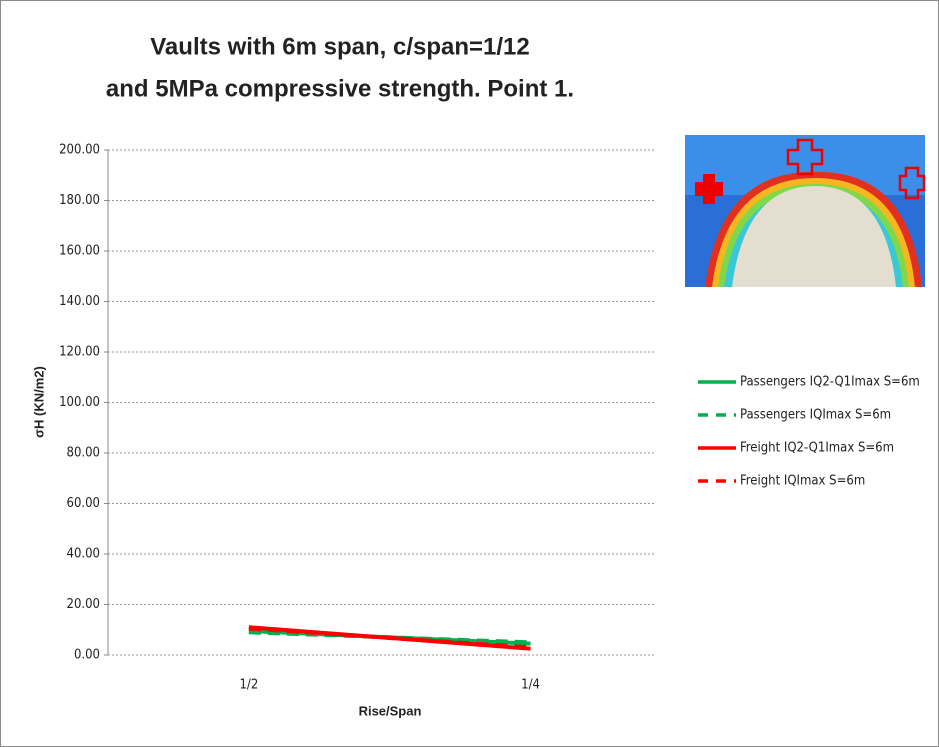 The height and width of the screenshot is (747, 939). I want to click on y-tick-label: 20.00, so click(83, 604).